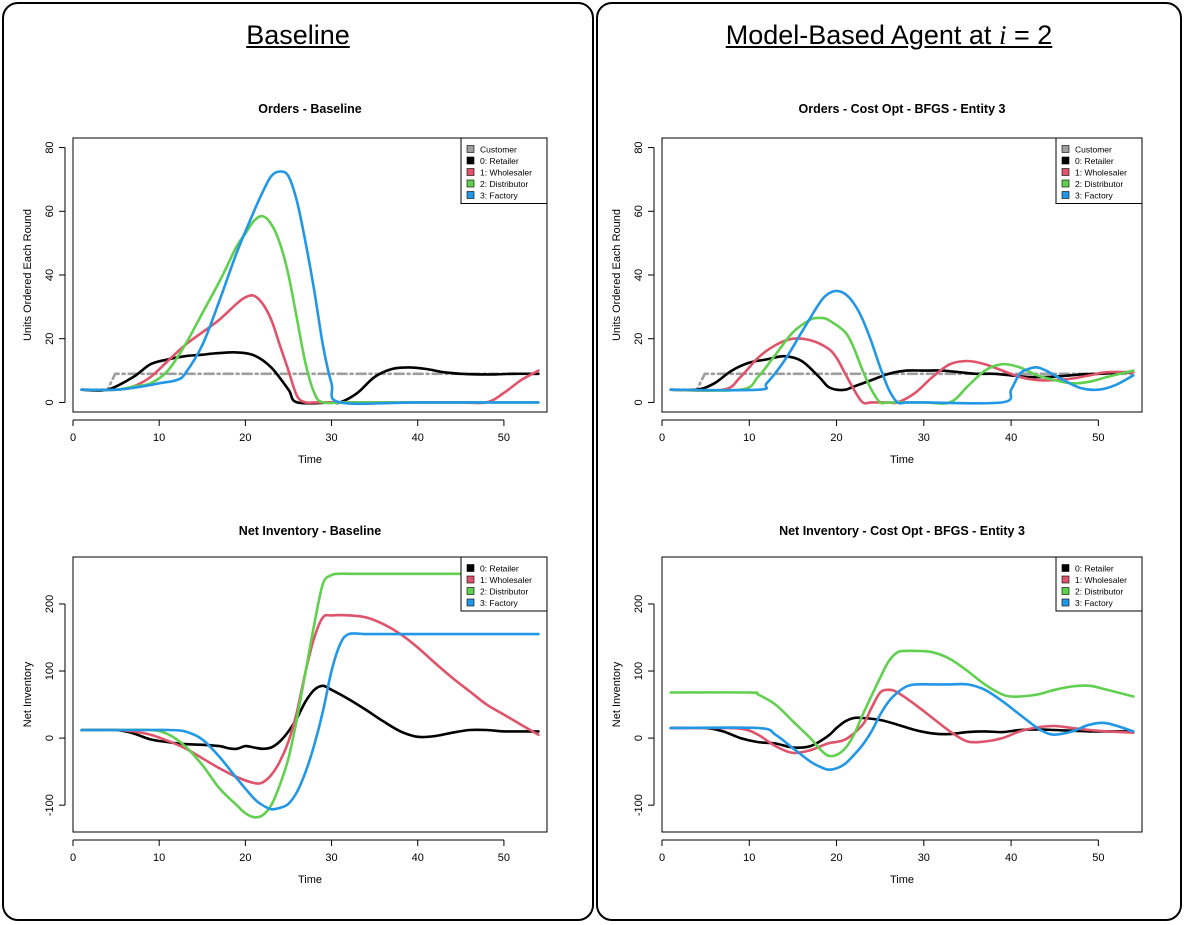 The image size is (1184, 925). Describe the element at coordinates (245, 438) in the screenshot. I see `x-tick-label: 20` at that location.